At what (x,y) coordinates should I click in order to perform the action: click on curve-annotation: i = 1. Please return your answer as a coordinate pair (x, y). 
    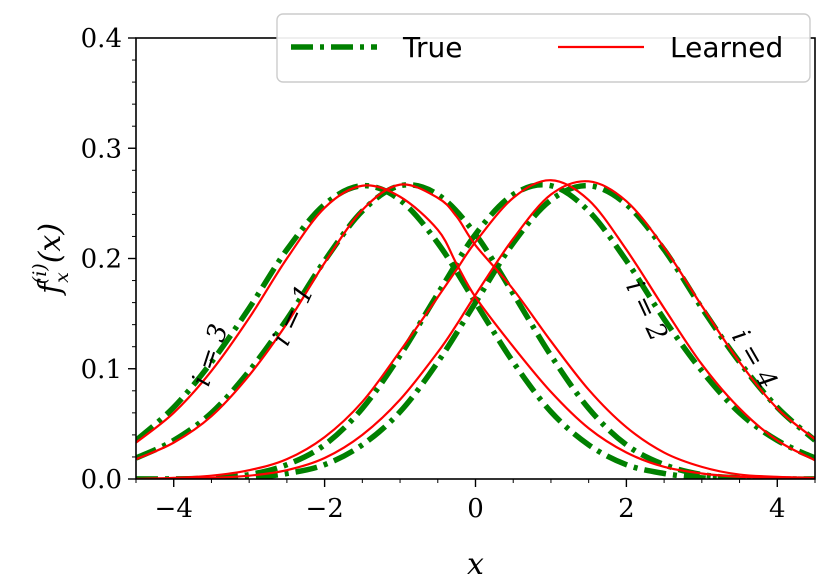
    Looking at the image, I should click on (294, 315).